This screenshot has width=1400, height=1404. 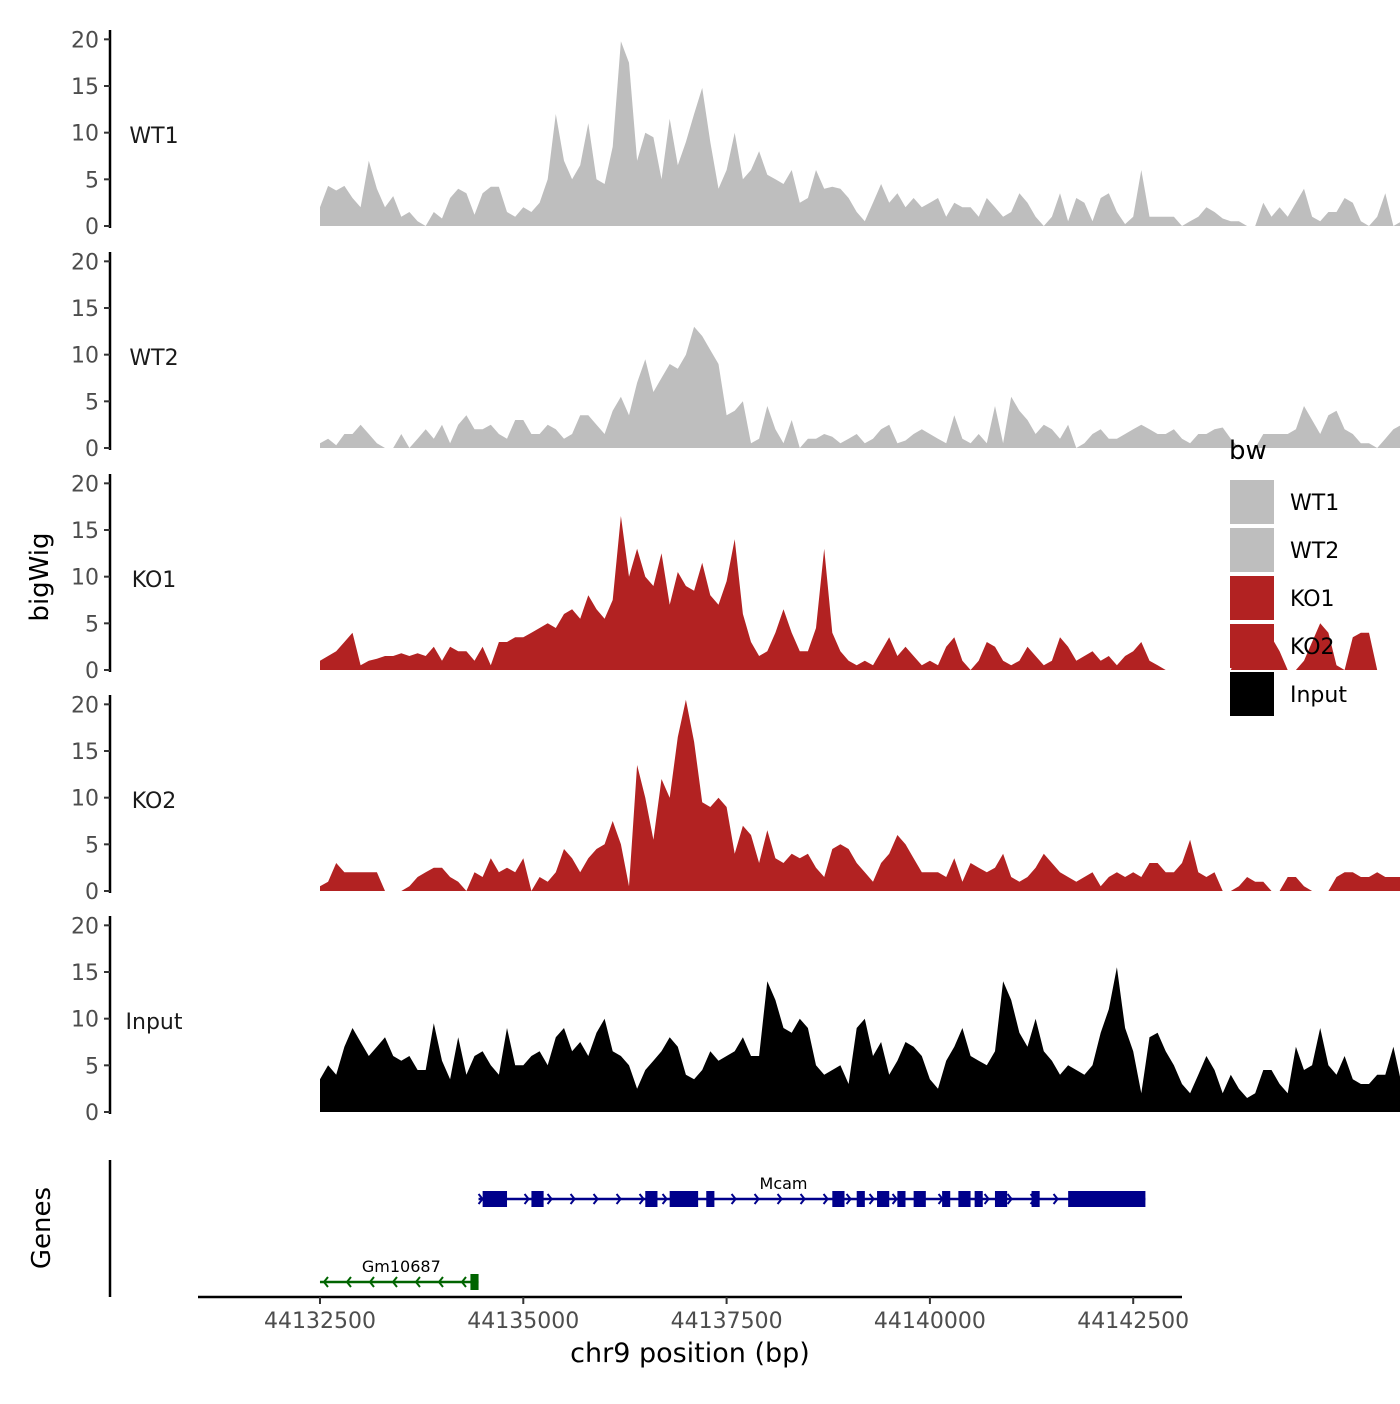 I want to click on track-name-label: KO2, so click(x=154, y=801).